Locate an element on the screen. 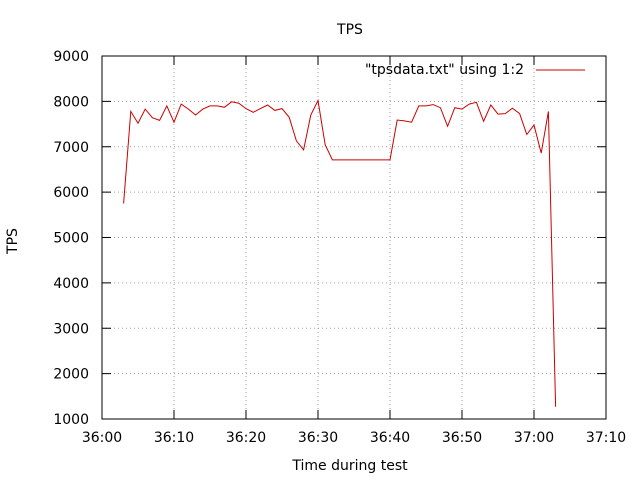 Image resolution: width=640 pixels, height=480 pixels. y-tick-label: 5000 is located at coordinates (71, 239).